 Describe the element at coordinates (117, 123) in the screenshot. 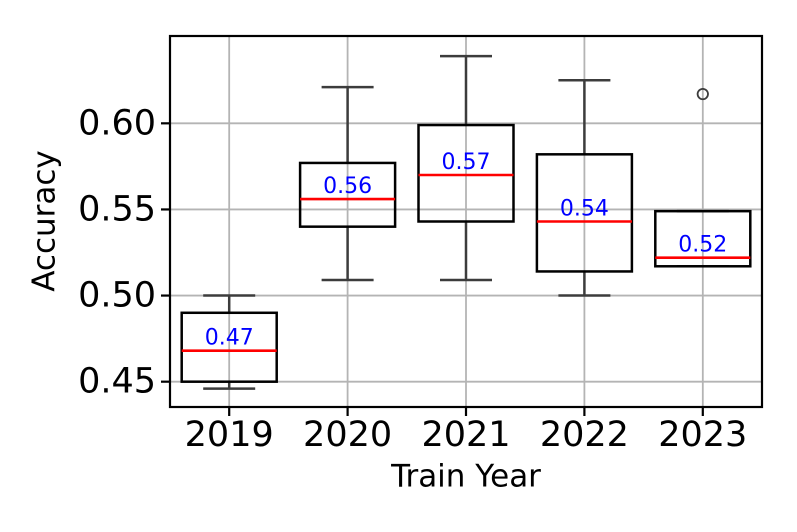

I see `y-tick-label: 0.60` at that location.